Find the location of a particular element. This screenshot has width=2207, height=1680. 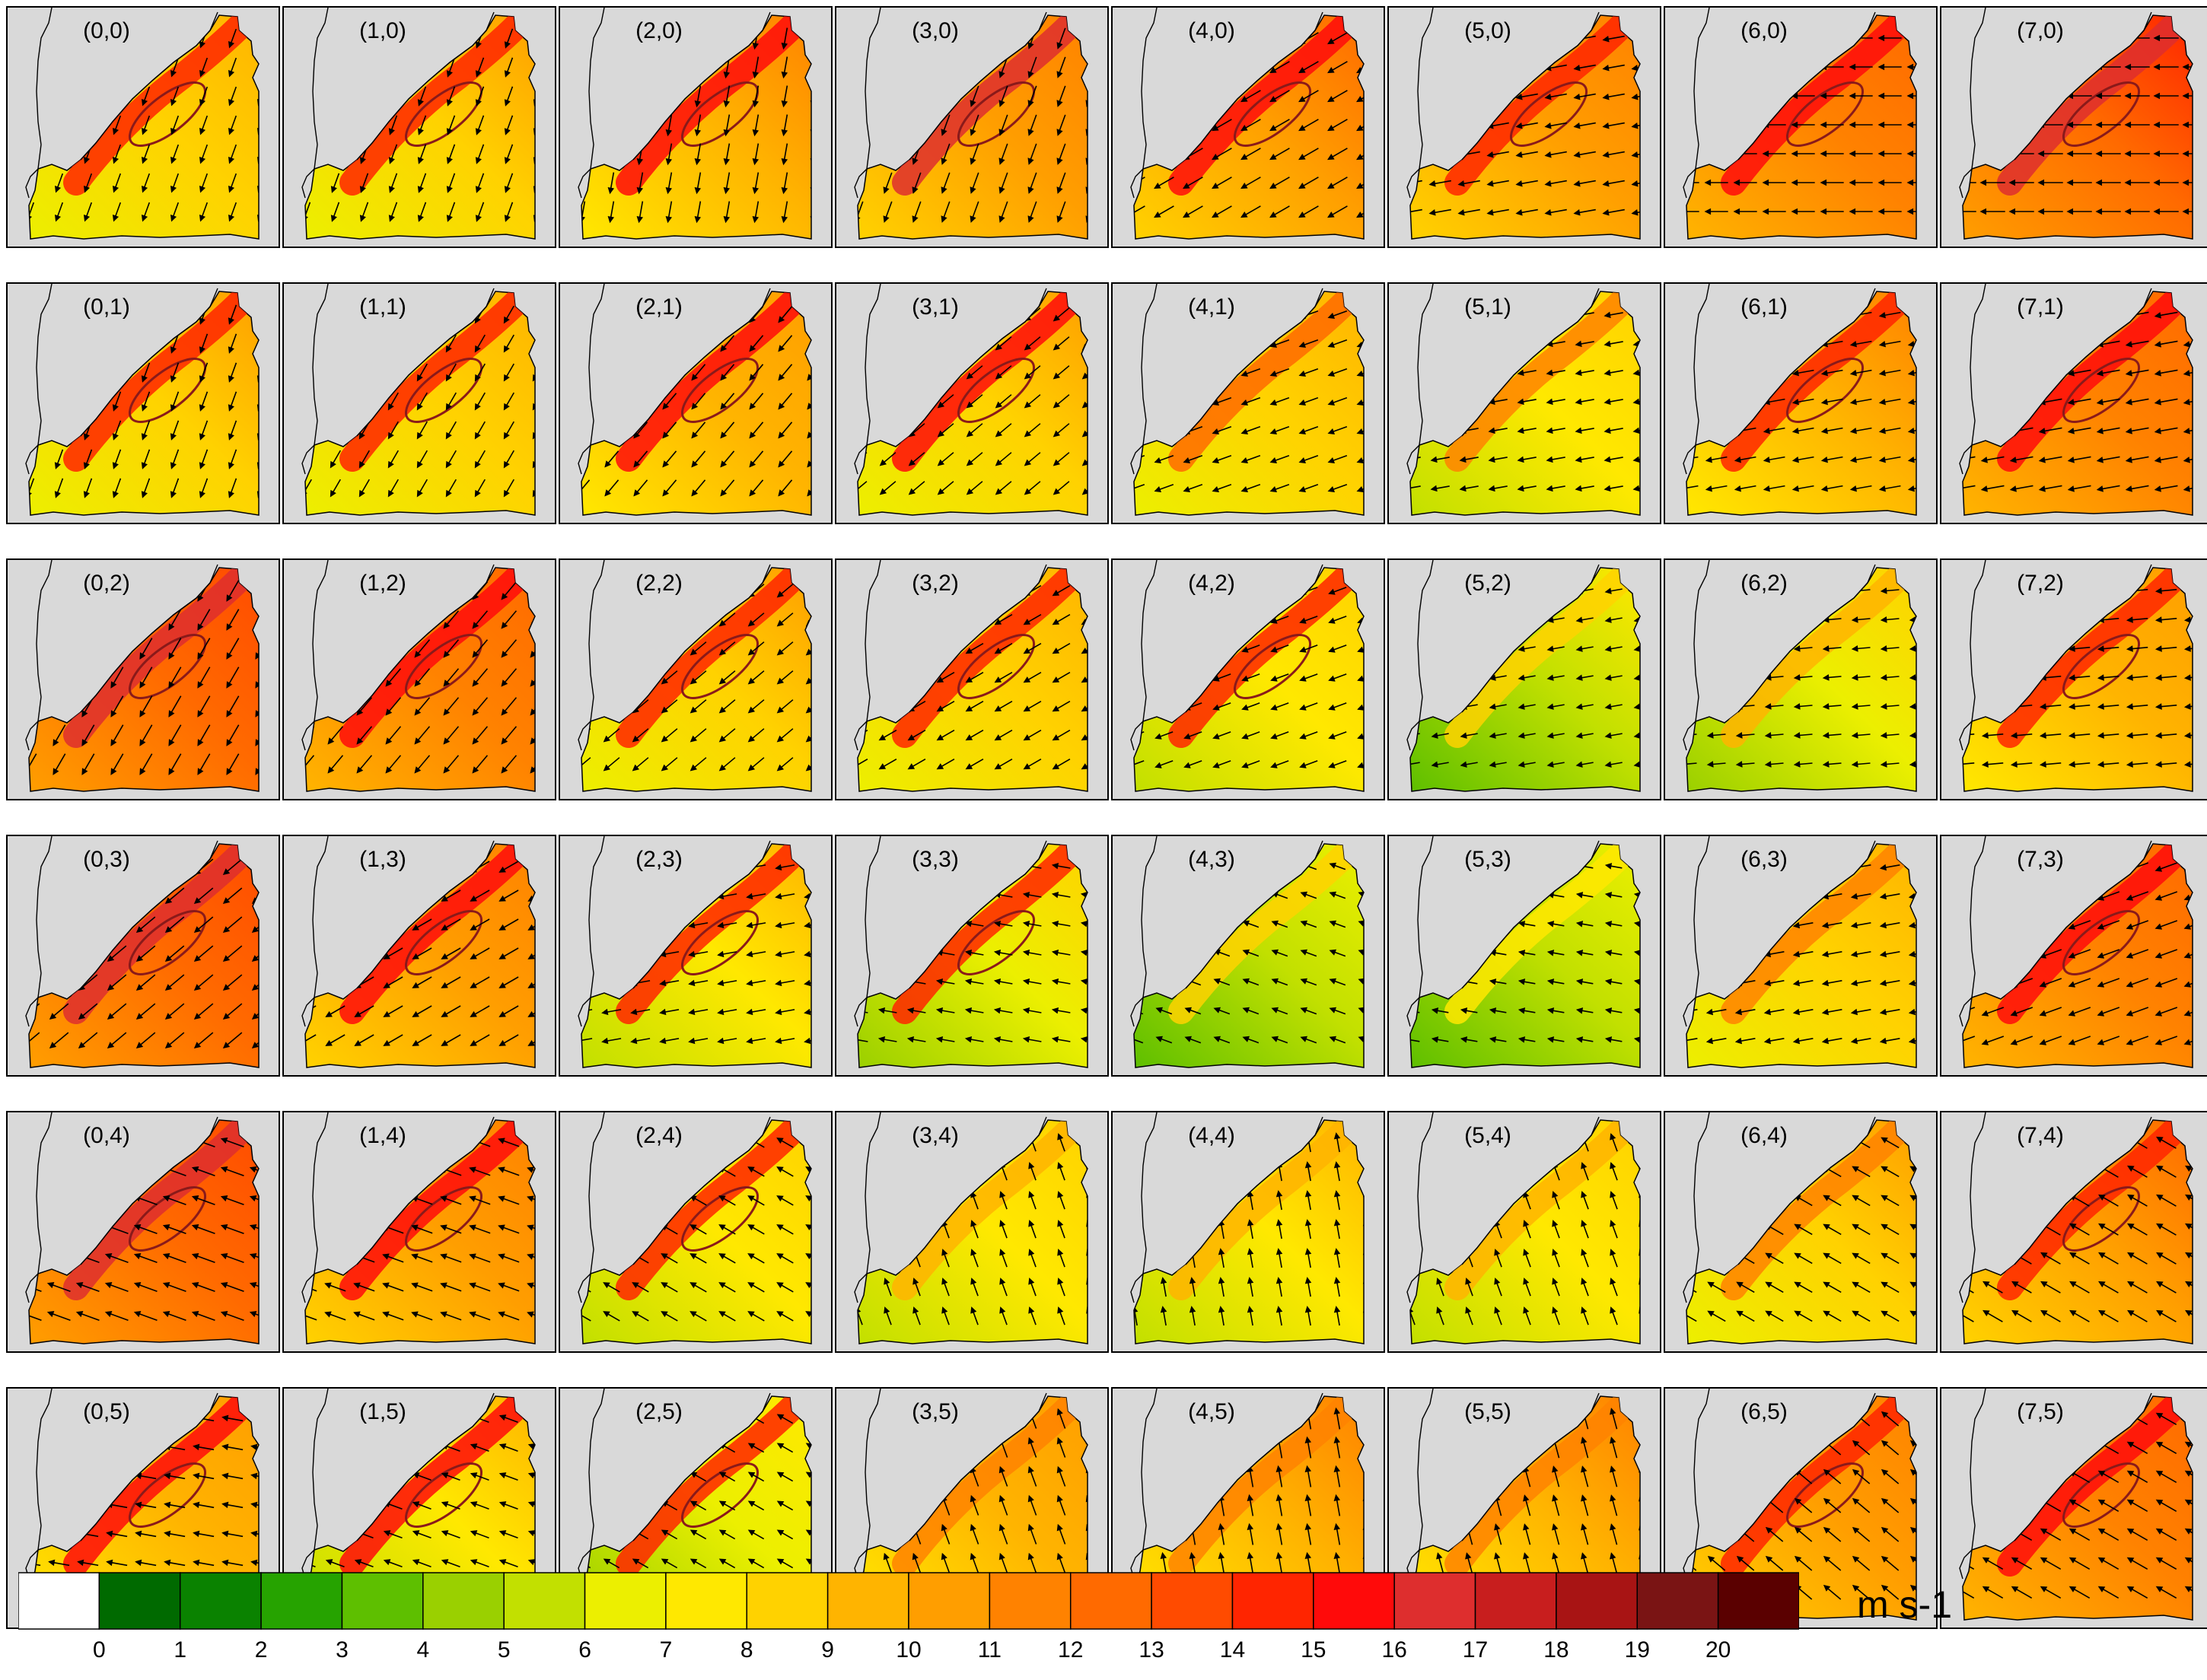

panel: (2,1) is located at coordinates (696, 403).